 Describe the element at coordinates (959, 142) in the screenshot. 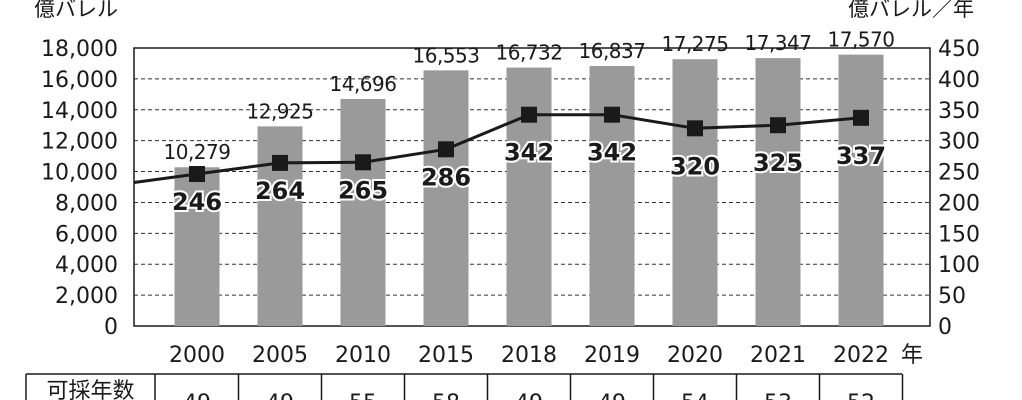

I see `right-tick-label: 300` at that location.